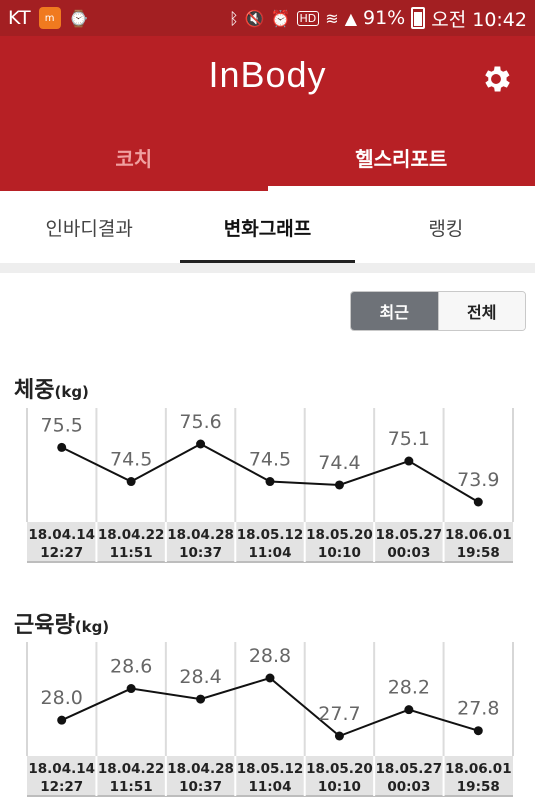 The width and height of the screenshot is (535, 808). Describe the element at coordinates (267, 75) in the screenshot. I see `inbody-logo: InBody` at that location.